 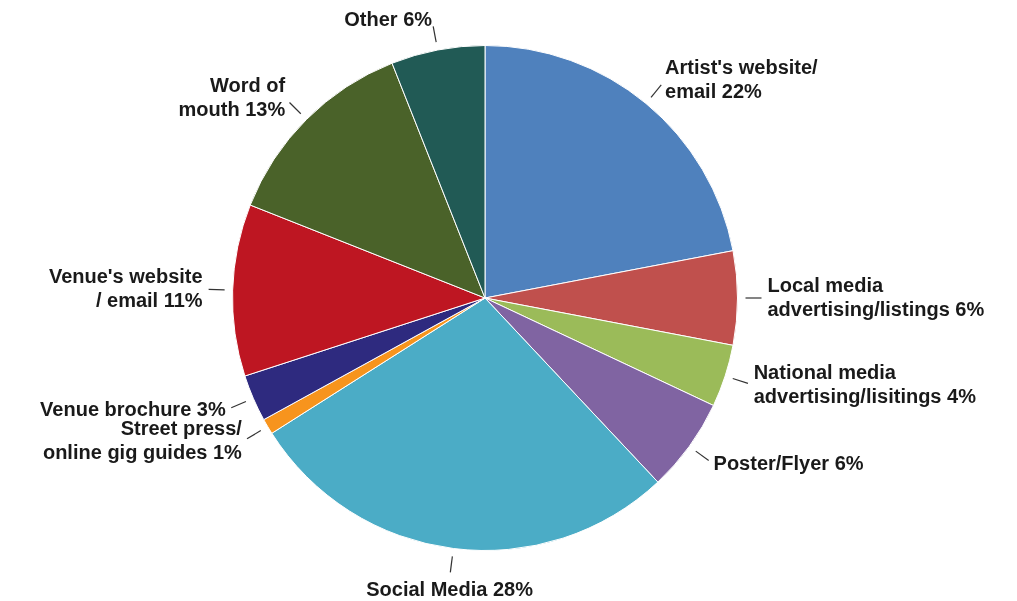 What do you see at coordinates (125, 287) in the screenshot?
I see `slice-label: Venue's website / email 11%` at bounding box center [125, 287].